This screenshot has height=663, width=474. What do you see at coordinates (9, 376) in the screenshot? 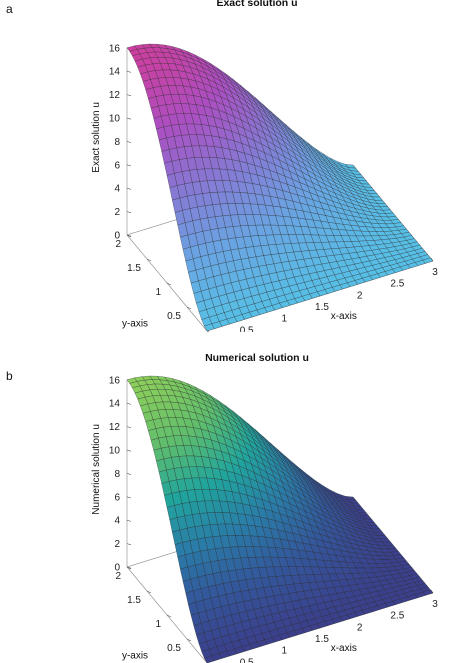
I see `panel-label-b: b` at bounding box center [9, 376].